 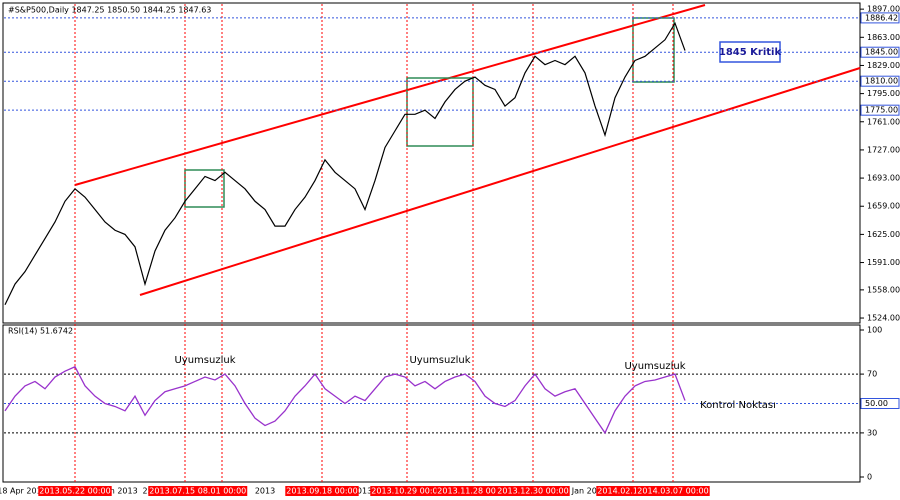 I want to click on y-tick-label: 1829.00, so click(x=883, y=65).